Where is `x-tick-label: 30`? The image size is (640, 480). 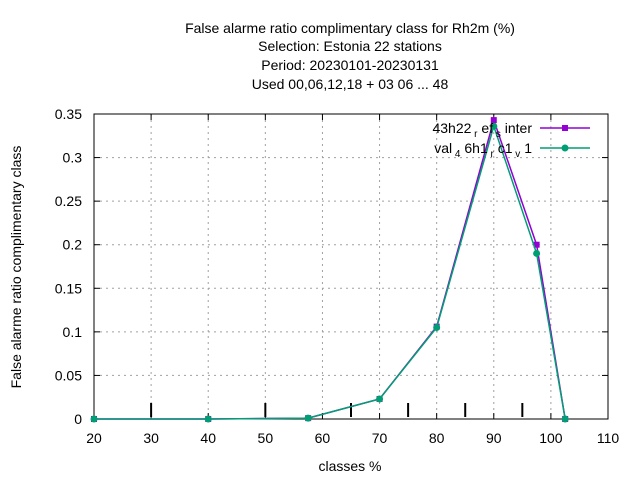
x-tick-label: 30 is located at coordinates (151, 438).